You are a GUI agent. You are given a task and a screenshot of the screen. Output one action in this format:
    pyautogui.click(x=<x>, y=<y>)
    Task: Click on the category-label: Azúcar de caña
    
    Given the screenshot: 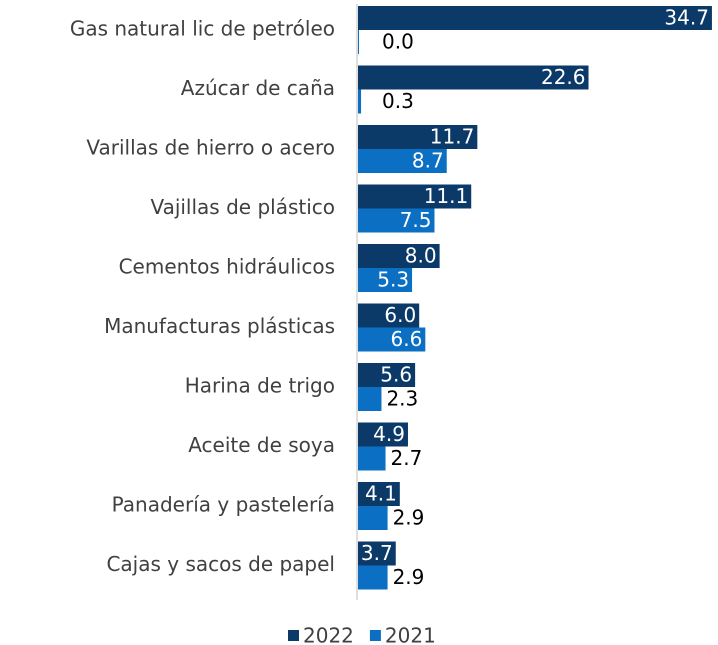 What is the action you would take?
    pyautogui.click(x=258, y=88)
    